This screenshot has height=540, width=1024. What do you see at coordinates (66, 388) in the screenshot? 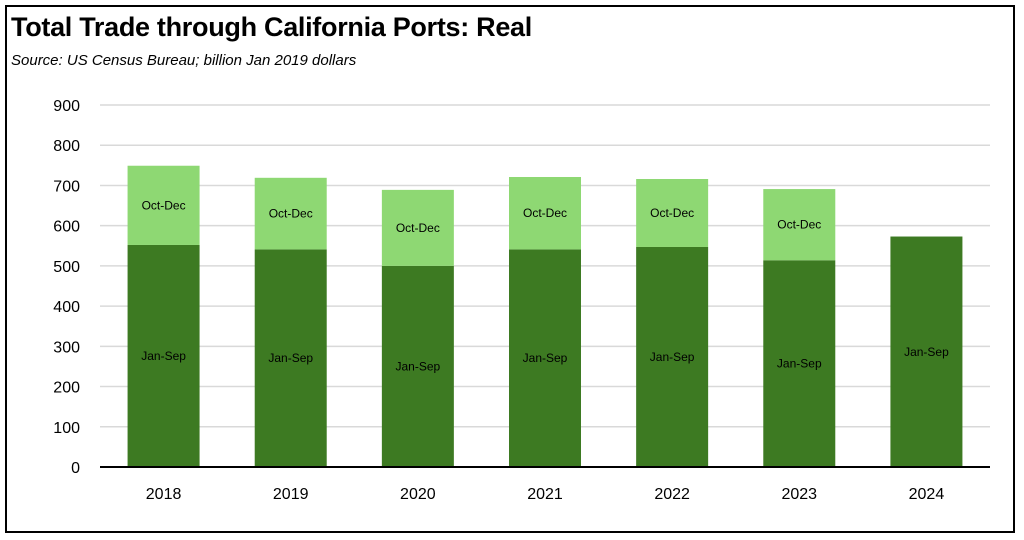
I see `y-tick-label: 200` at bounding box center [66, 388].